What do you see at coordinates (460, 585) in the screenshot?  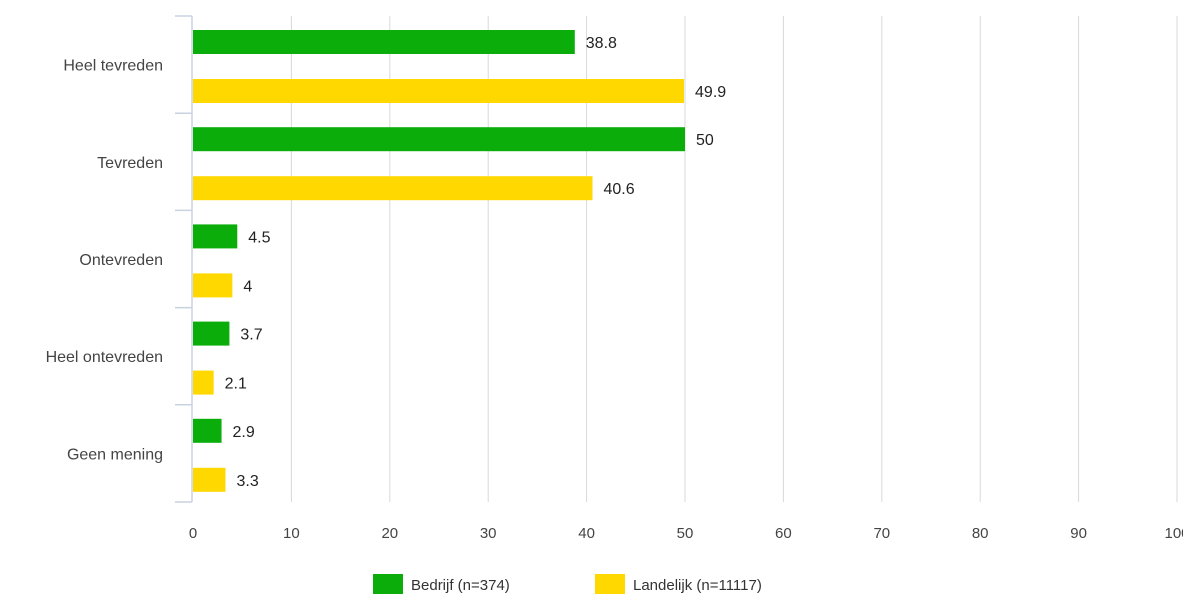 I see `legend-label: Bedrijf (n=374)` at bounding box center [460, 585].